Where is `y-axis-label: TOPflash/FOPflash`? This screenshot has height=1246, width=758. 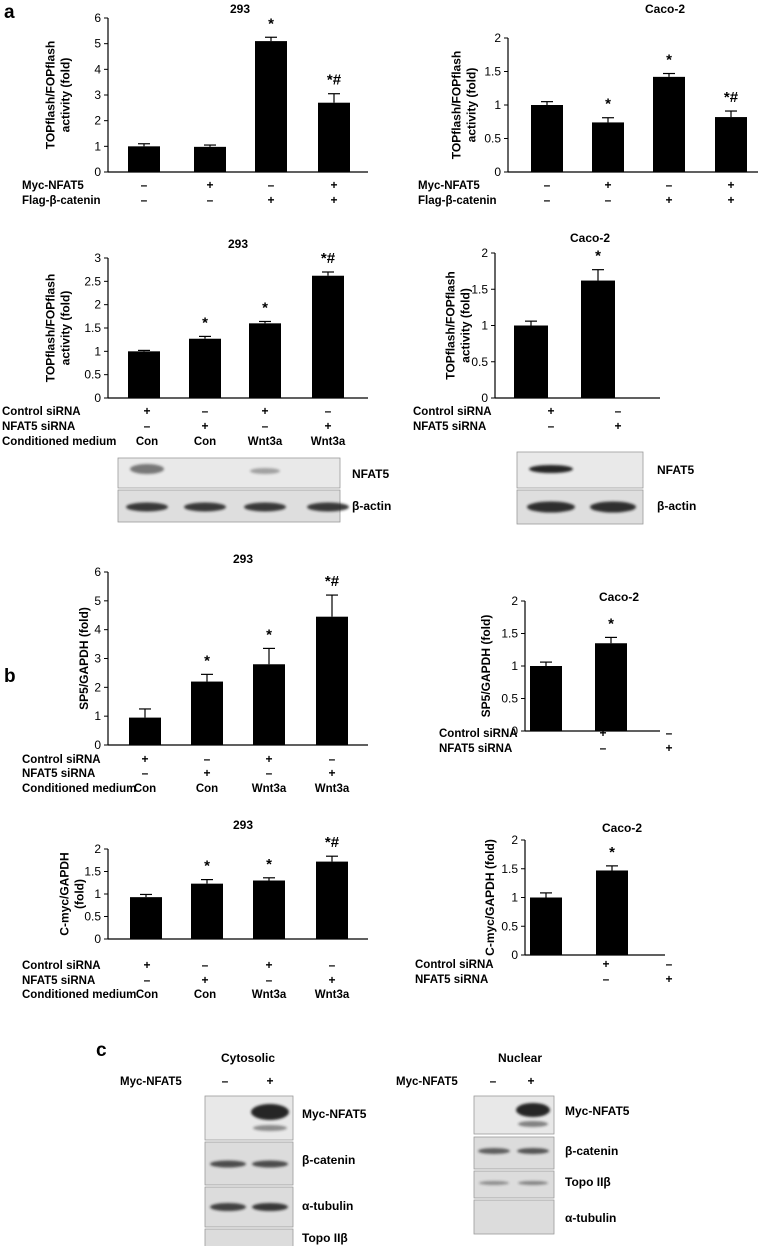
y-axis-label: TOPflash/FOPflash is located at coordinates (51, 95).